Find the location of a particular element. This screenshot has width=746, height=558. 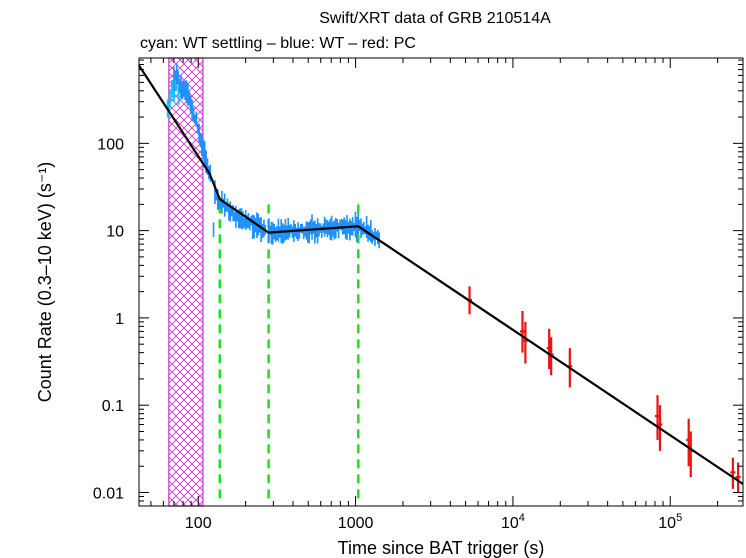

y-tick-label: 100 is located at coordinates (110, 144).